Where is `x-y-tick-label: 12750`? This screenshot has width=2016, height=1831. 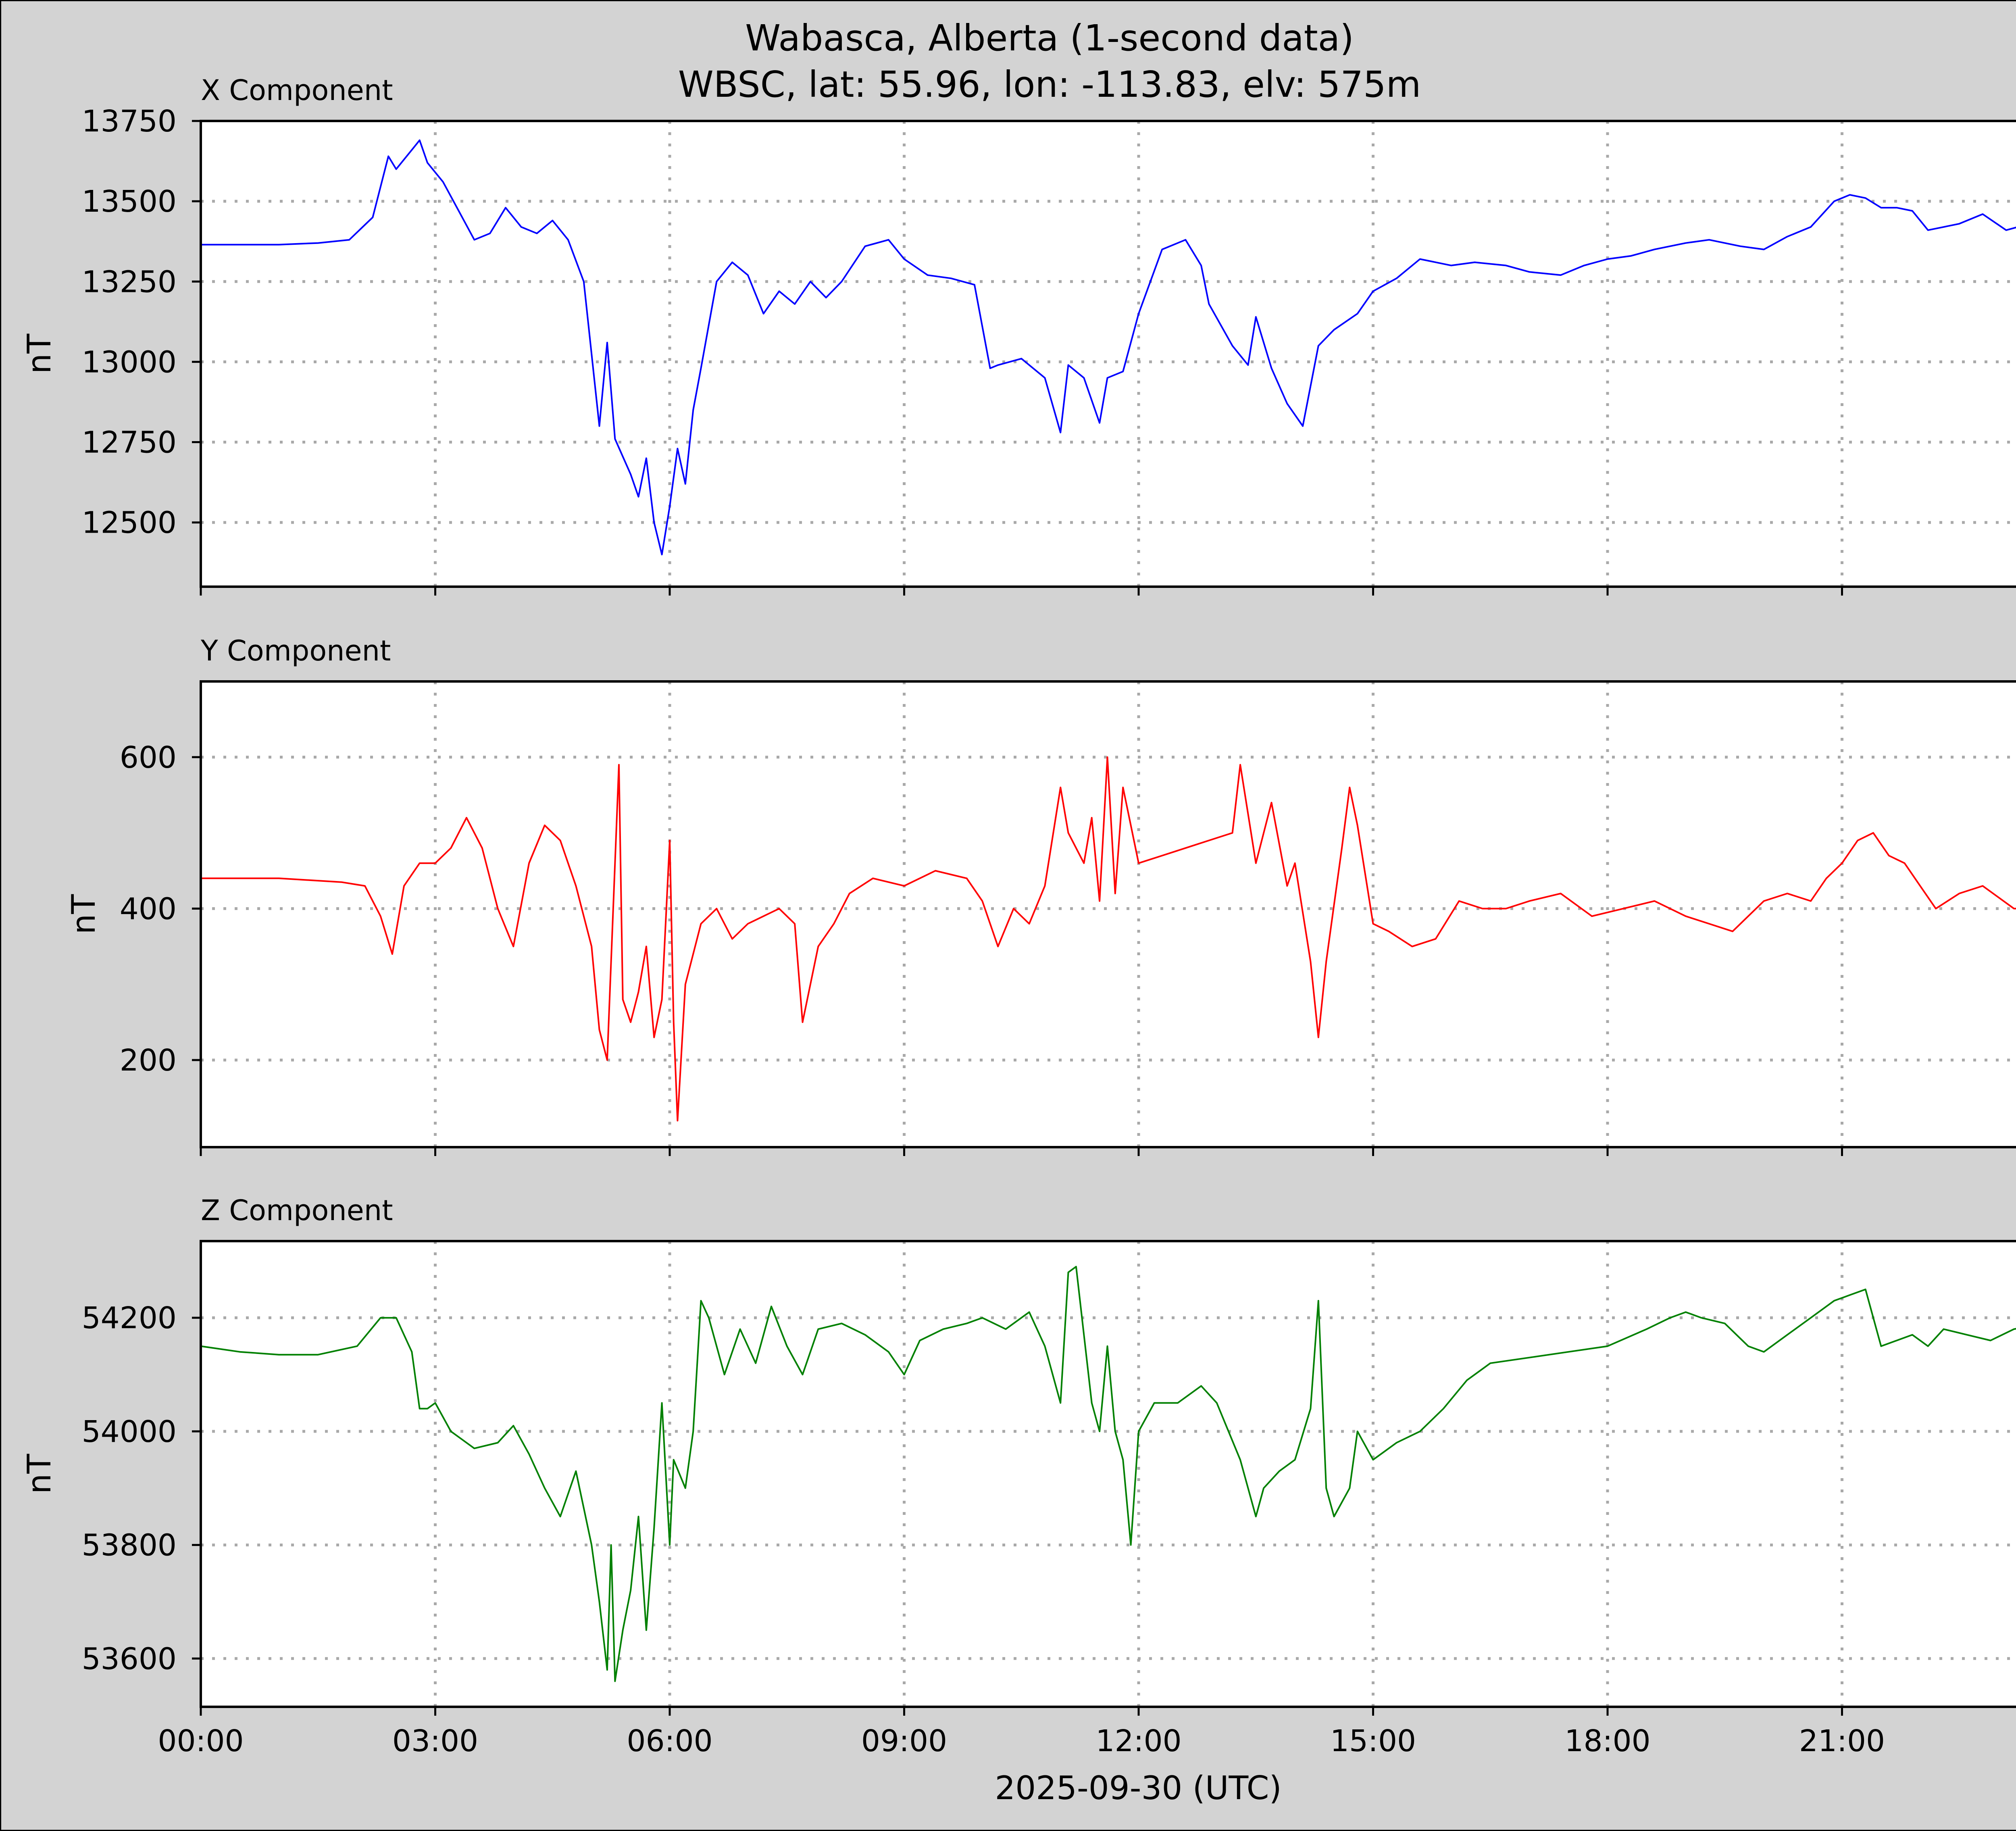 x-y-tick-label: 12750 is located at coordinates (129, 442).